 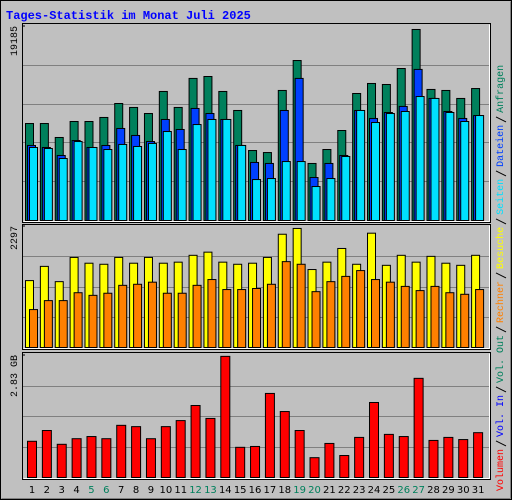 I want to click on x-tick-label: 4, so click(x=76, y=490).